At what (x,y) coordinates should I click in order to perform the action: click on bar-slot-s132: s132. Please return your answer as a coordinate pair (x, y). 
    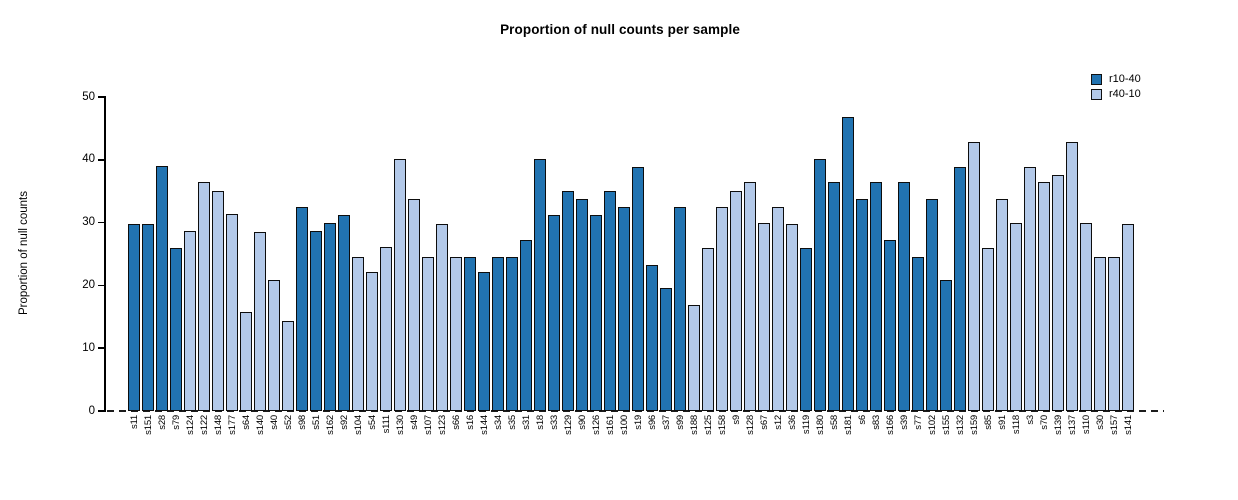
    Looking at the image, I should click on (960, 265).